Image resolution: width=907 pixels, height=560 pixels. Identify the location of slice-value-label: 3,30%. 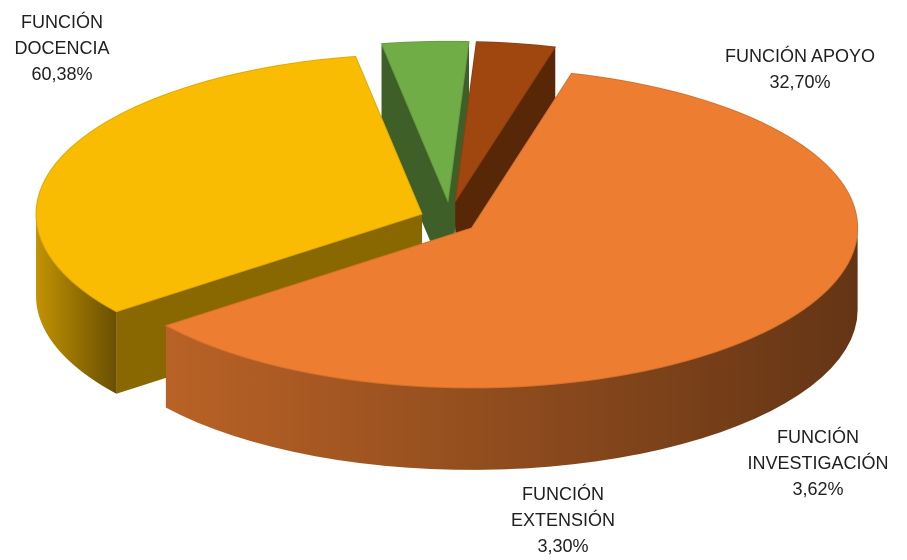
(562, 546).